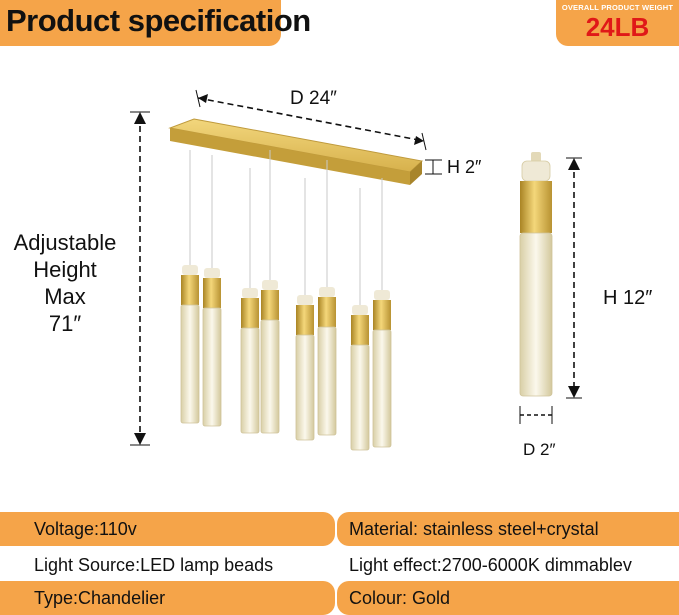  I want to click on canopy-height-label: H 2″, so click(464, 167).